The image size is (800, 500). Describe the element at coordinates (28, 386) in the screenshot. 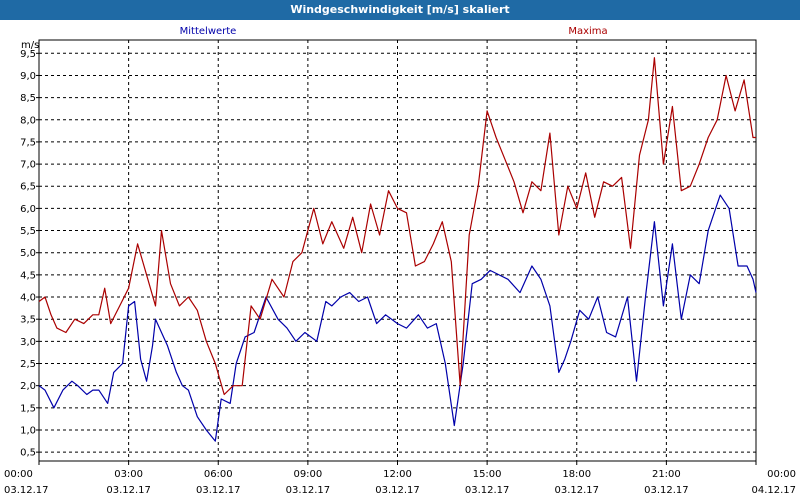

I see `y-tick-label: 2,0` at that location.